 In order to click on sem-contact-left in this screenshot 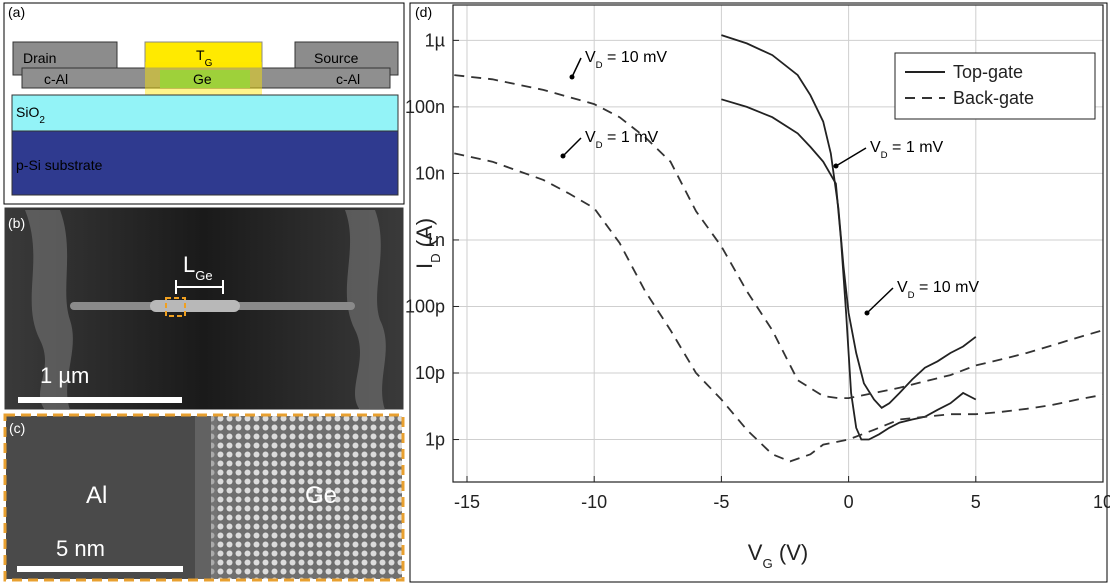, I will do `click(49, 310)`.